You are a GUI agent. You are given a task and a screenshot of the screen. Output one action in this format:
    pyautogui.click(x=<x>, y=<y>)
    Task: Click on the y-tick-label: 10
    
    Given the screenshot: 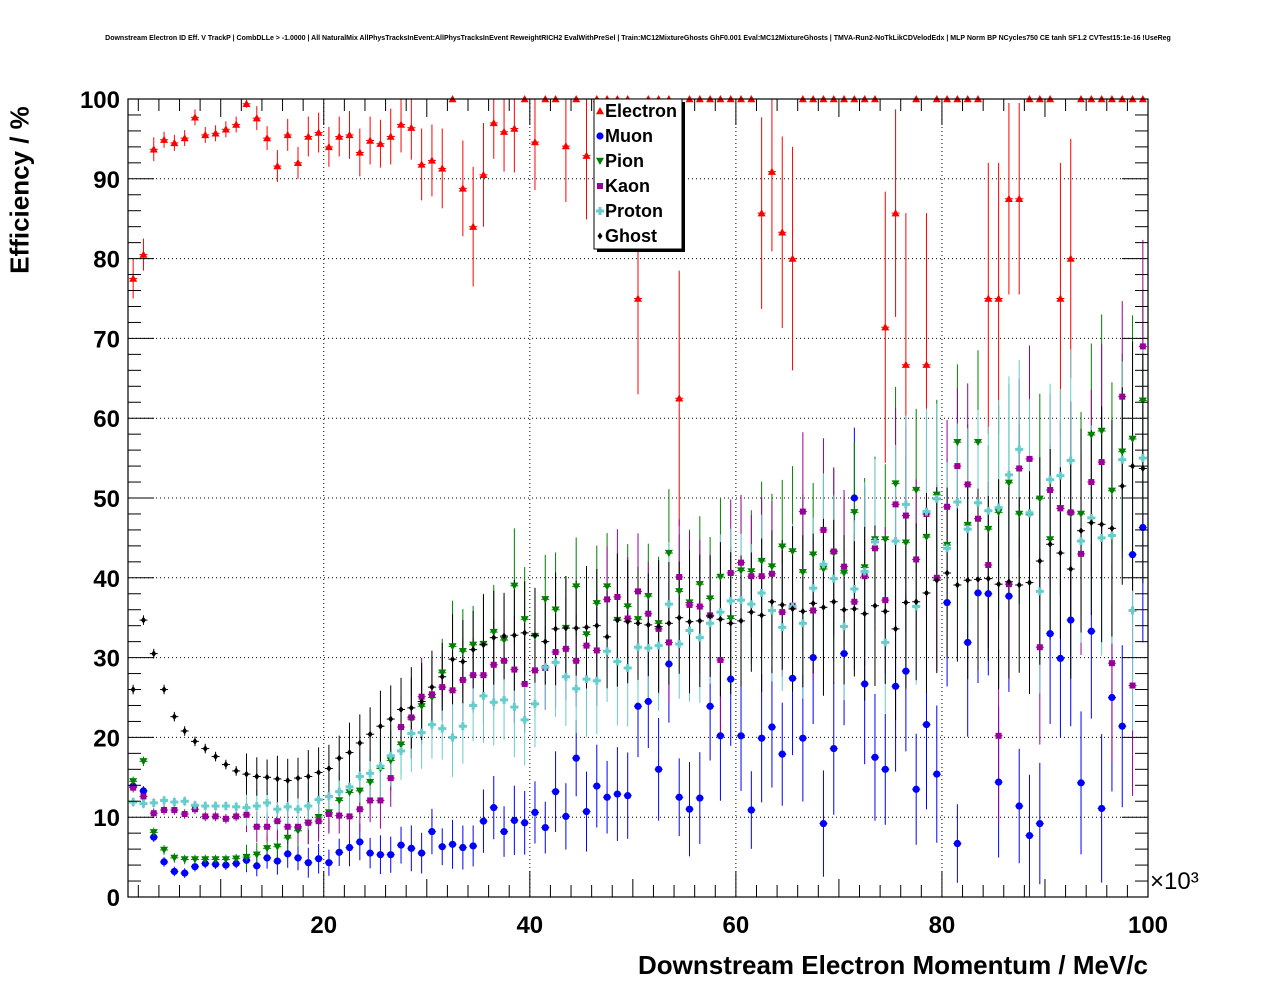 What is the action you would take?
    pyautogui.click(x=106, y=818)
    